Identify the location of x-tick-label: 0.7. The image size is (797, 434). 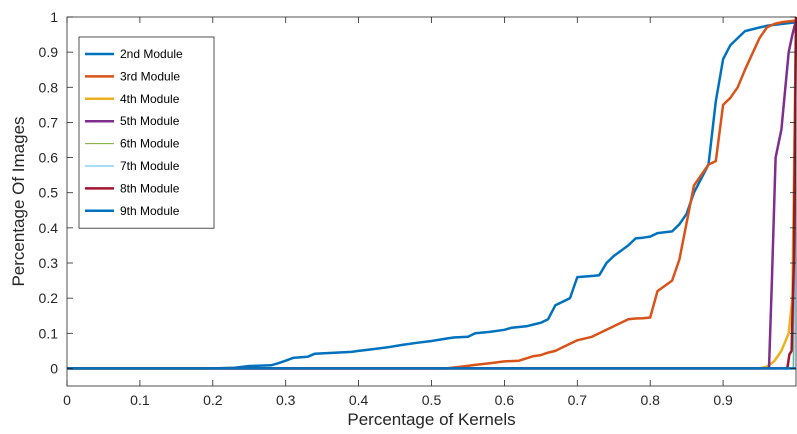
(578, 400).